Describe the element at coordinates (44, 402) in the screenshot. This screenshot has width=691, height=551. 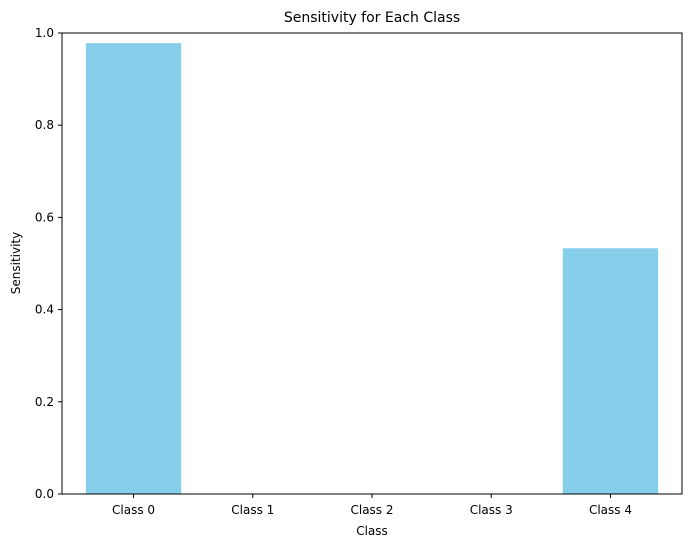
I see `y-tick-label: 0.2` at that location.